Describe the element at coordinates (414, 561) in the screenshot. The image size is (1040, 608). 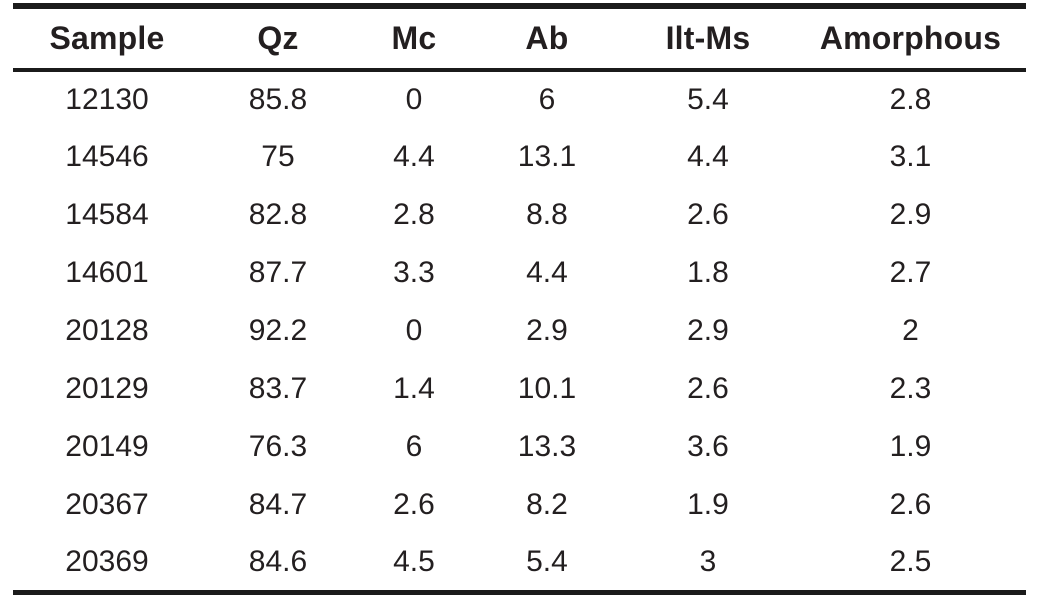
I see `value-cell: 4.5` at that location.